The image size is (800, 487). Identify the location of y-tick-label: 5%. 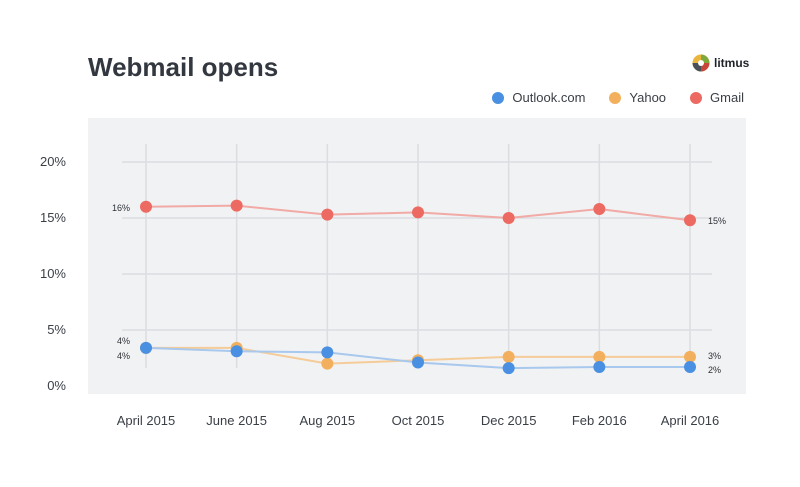
(56, 329).